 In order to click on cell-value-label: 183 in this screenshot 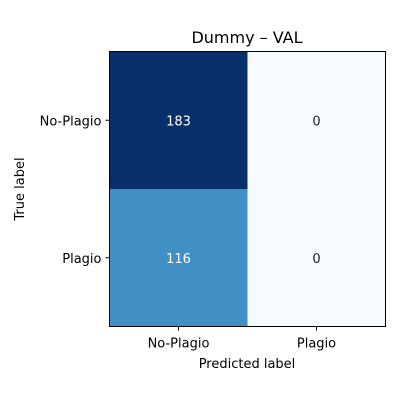, I will do `click(178, 121)`.